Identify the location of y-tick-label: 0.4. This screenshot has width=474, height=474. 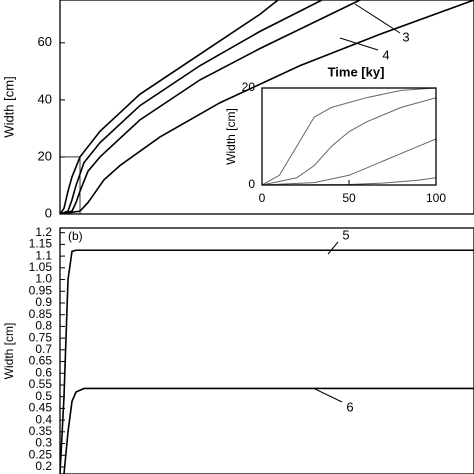
(43, 419).